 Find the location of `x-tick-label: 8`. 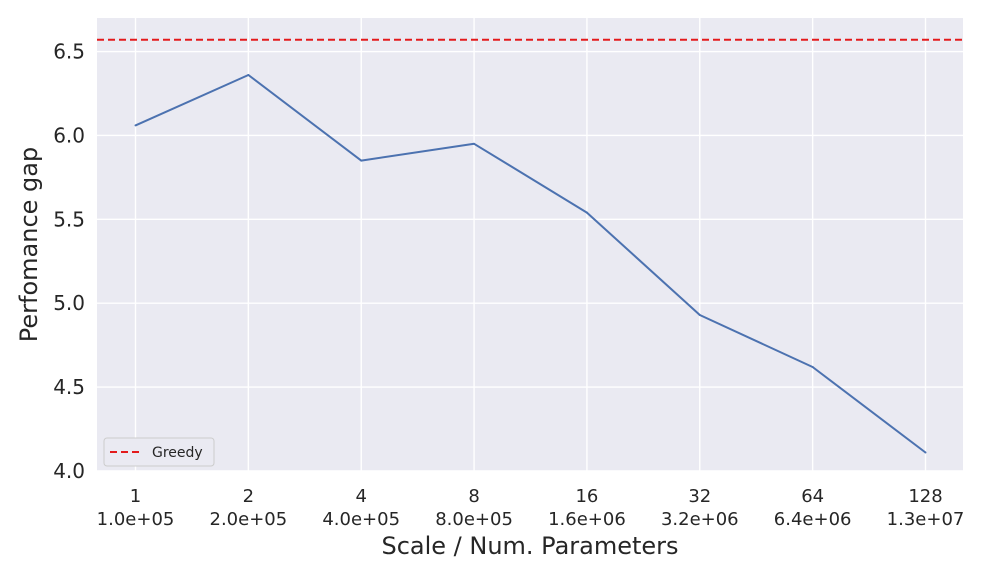

x-tick-label: 8 is located at coordinates (473, 496).